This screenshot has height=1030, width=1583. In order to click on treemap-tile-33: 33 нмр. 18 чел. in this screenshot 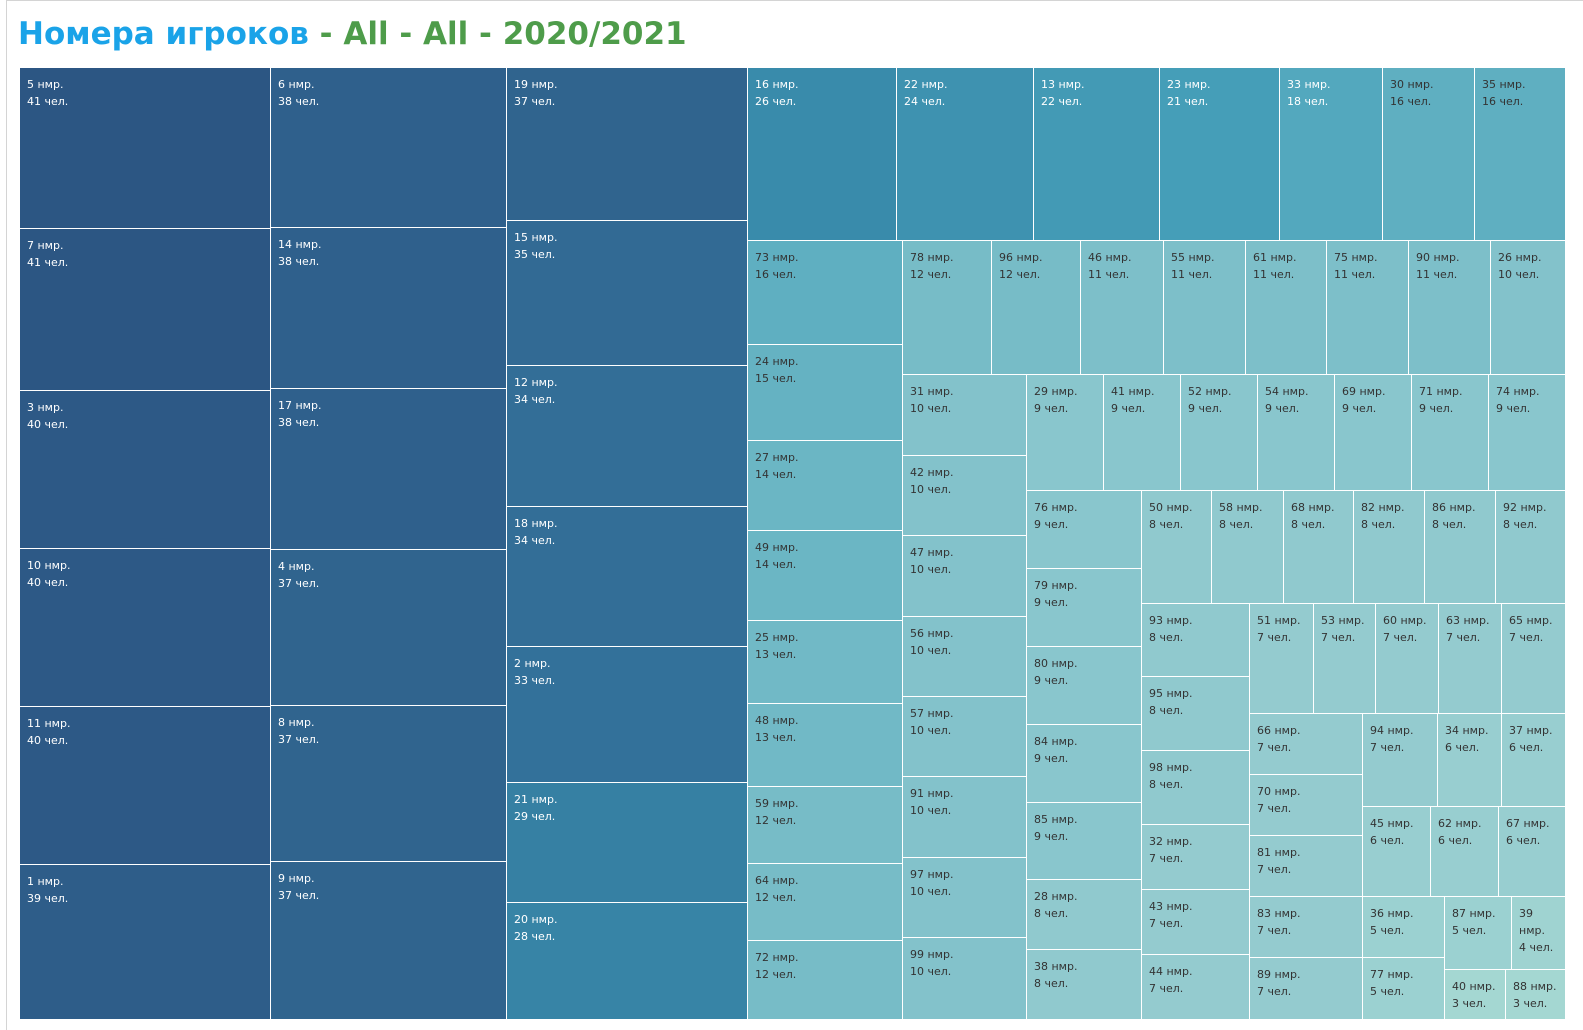, I will do `click(1331, 154)`.